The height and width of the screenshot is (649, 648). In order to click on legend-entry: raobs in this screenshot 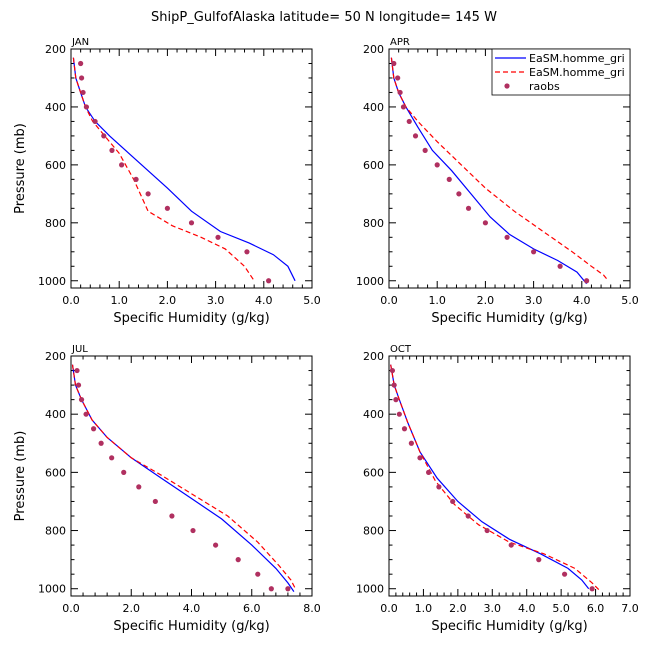, I will do `click(532, 86)`.